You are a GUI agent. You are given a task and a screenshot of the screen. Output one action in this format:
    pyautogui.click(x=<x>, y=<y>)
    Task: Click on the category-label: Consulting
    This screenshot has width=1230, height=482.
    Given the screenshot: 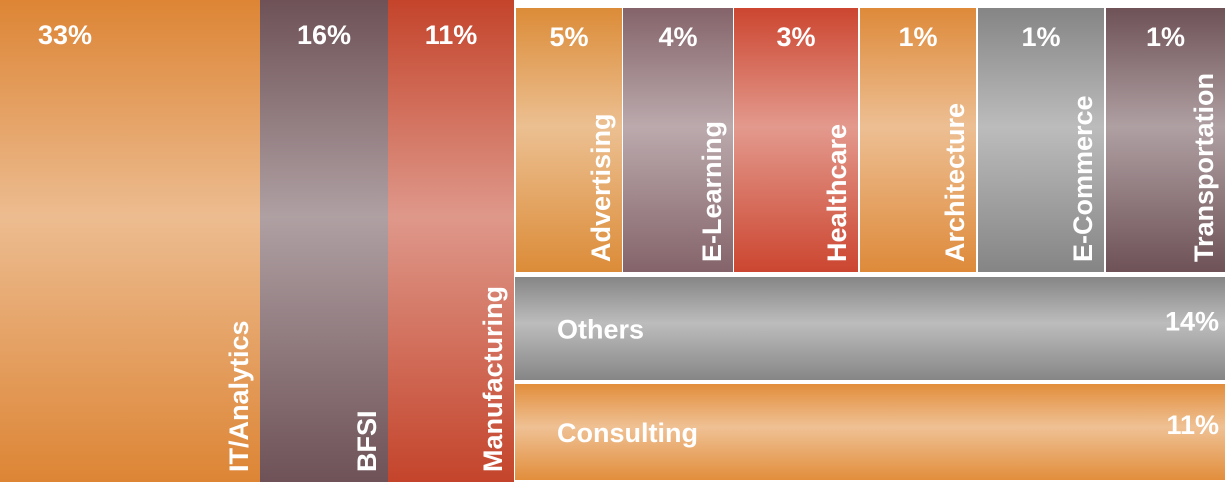 What is the action you would take?
    pyautogui.click(x=627, y=433)
    